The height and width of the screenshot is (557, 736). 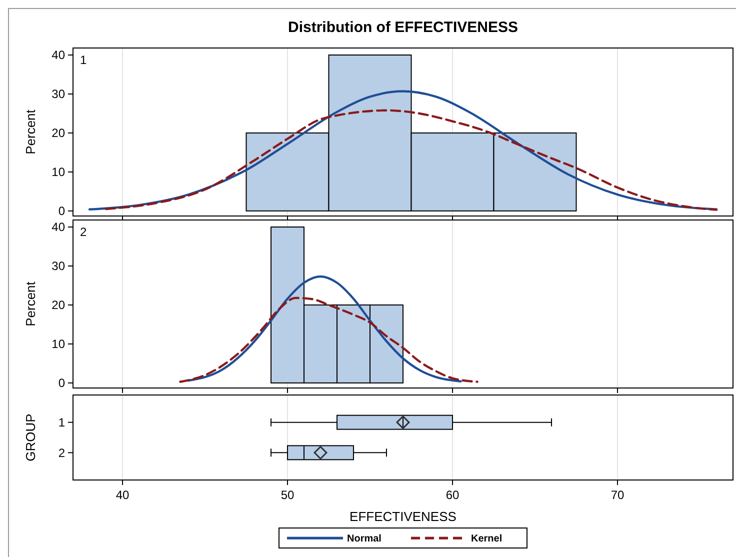 I want to click on x-tick-label: 50, so click(x=287, y=495).